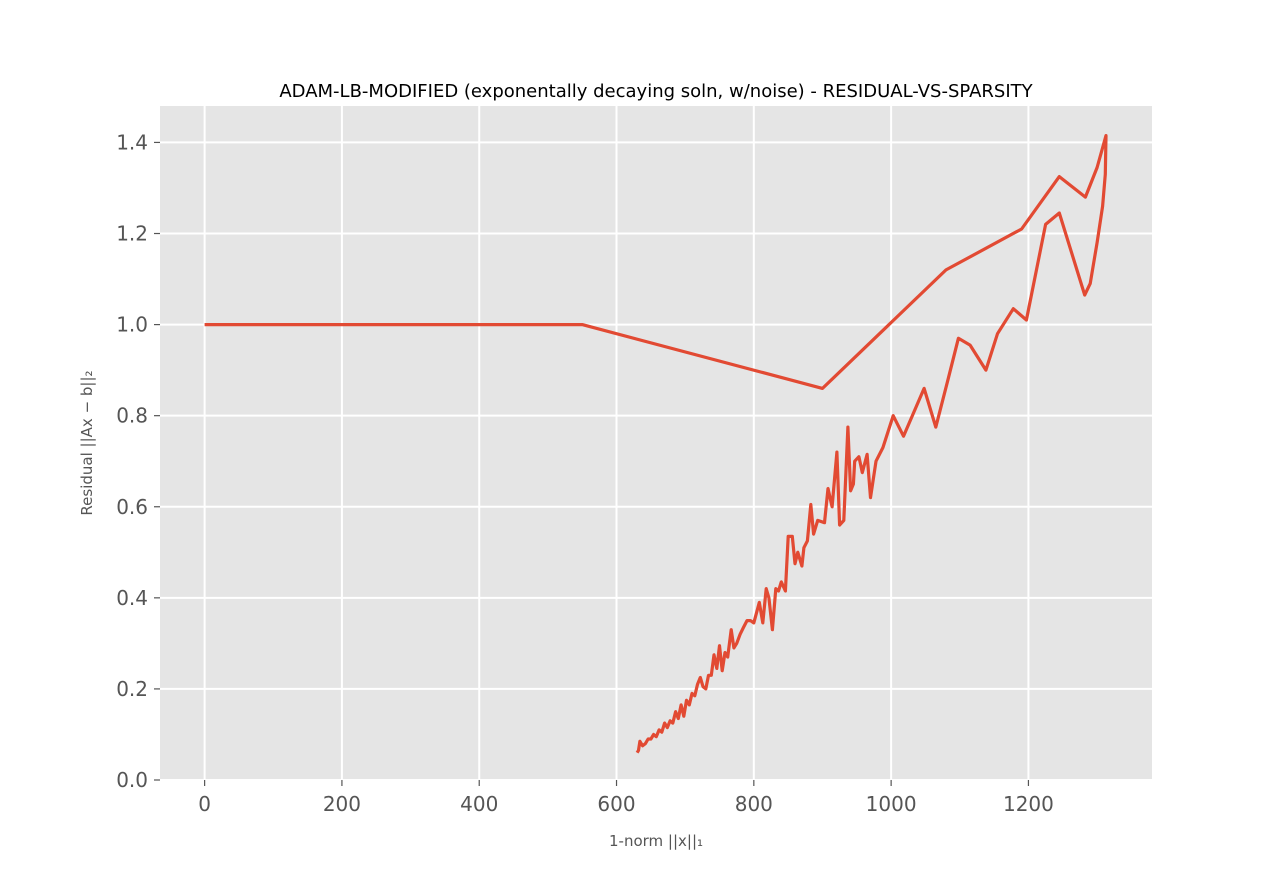 The width and height of the screenshot is (1280, 885). I want to click on y-tick-label: 0.0, so click(132, 780).